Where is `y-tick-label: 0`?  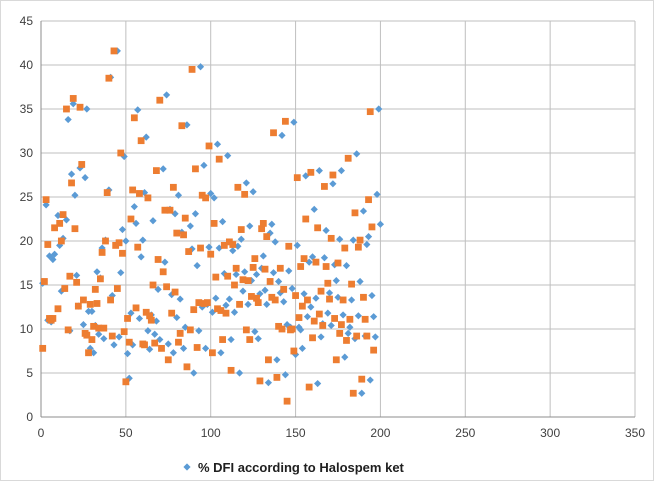 y-tick-label: 0 is located at coordinates (29, 417).